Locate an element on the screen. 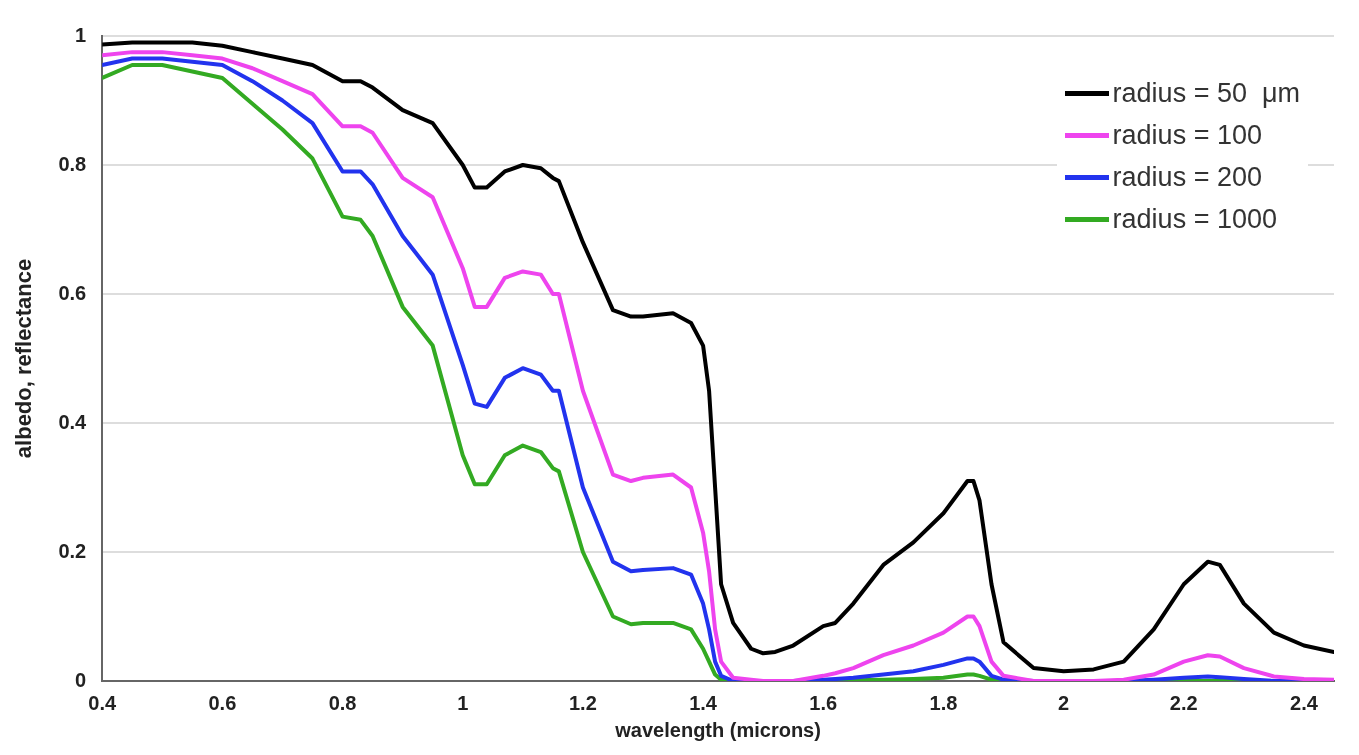 Image resolution: width=1359 pixels, height=755 pixels. x-tick-label: 2.4 is located at coordinates (1304, 702).